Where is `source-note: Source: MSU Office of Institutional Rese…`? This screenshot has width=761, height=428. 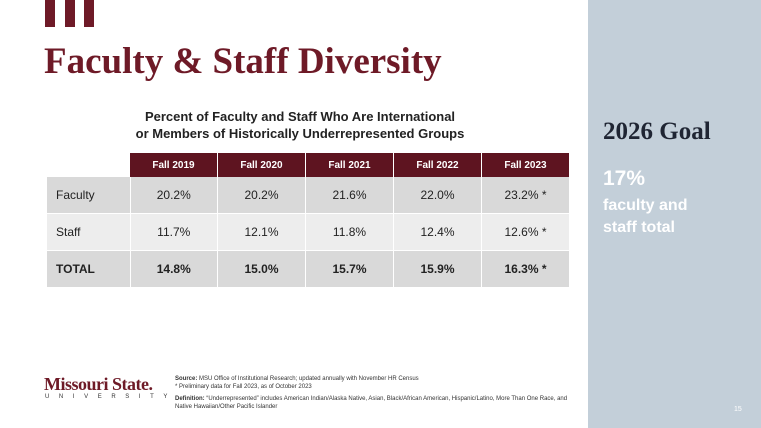 source-note: Source: MSU Office of Institutional Rese… is located at coordinates (375, 379).